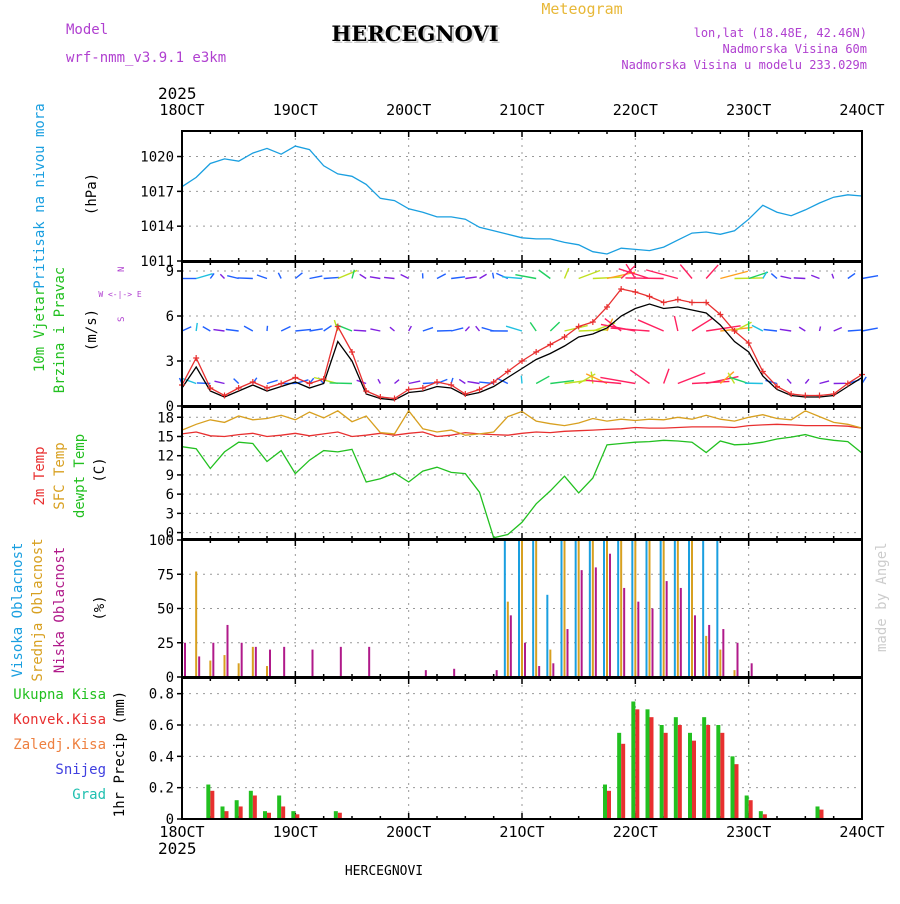 This screenshot has width=900, height=904. Describe the element at coordinates (408, 110) in the screenshot. I see `x-tick-label-top: 20OCT` at that location.